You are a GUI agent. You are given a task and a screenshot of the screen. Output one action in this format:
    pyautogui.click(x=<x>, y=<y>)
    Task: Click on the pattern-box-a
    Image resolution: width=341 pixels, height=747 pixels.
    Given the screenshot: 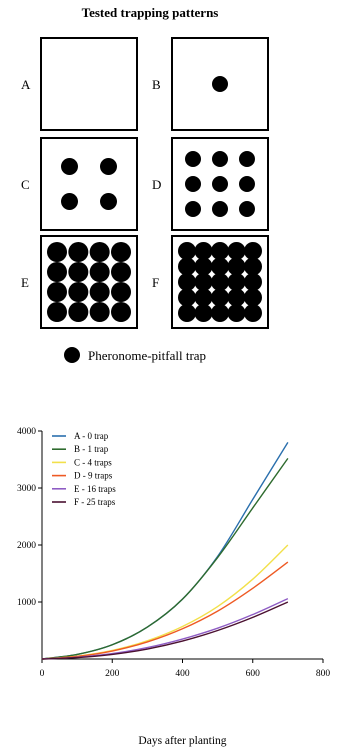 What is the action you would take?
    pyautogui.click(x=89, y=84)
    